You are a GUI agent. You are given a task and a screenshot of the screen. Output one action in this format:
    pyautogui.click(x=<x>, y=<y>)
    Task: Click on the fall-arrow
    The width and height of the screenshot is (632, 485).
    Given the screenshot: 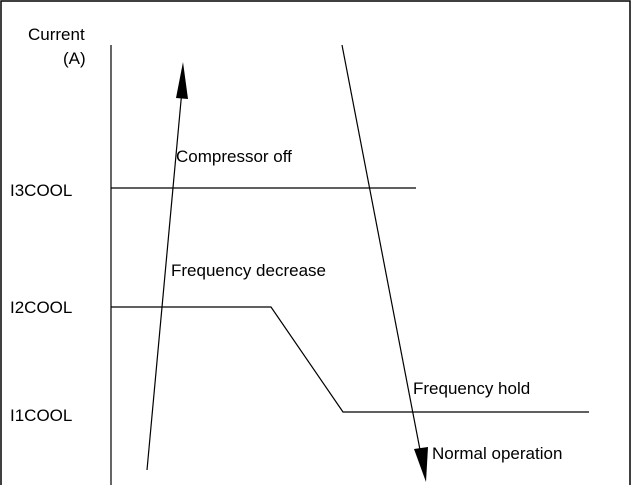 What is the action you would take?
    pyautogui.click(x=381, y=250)
    